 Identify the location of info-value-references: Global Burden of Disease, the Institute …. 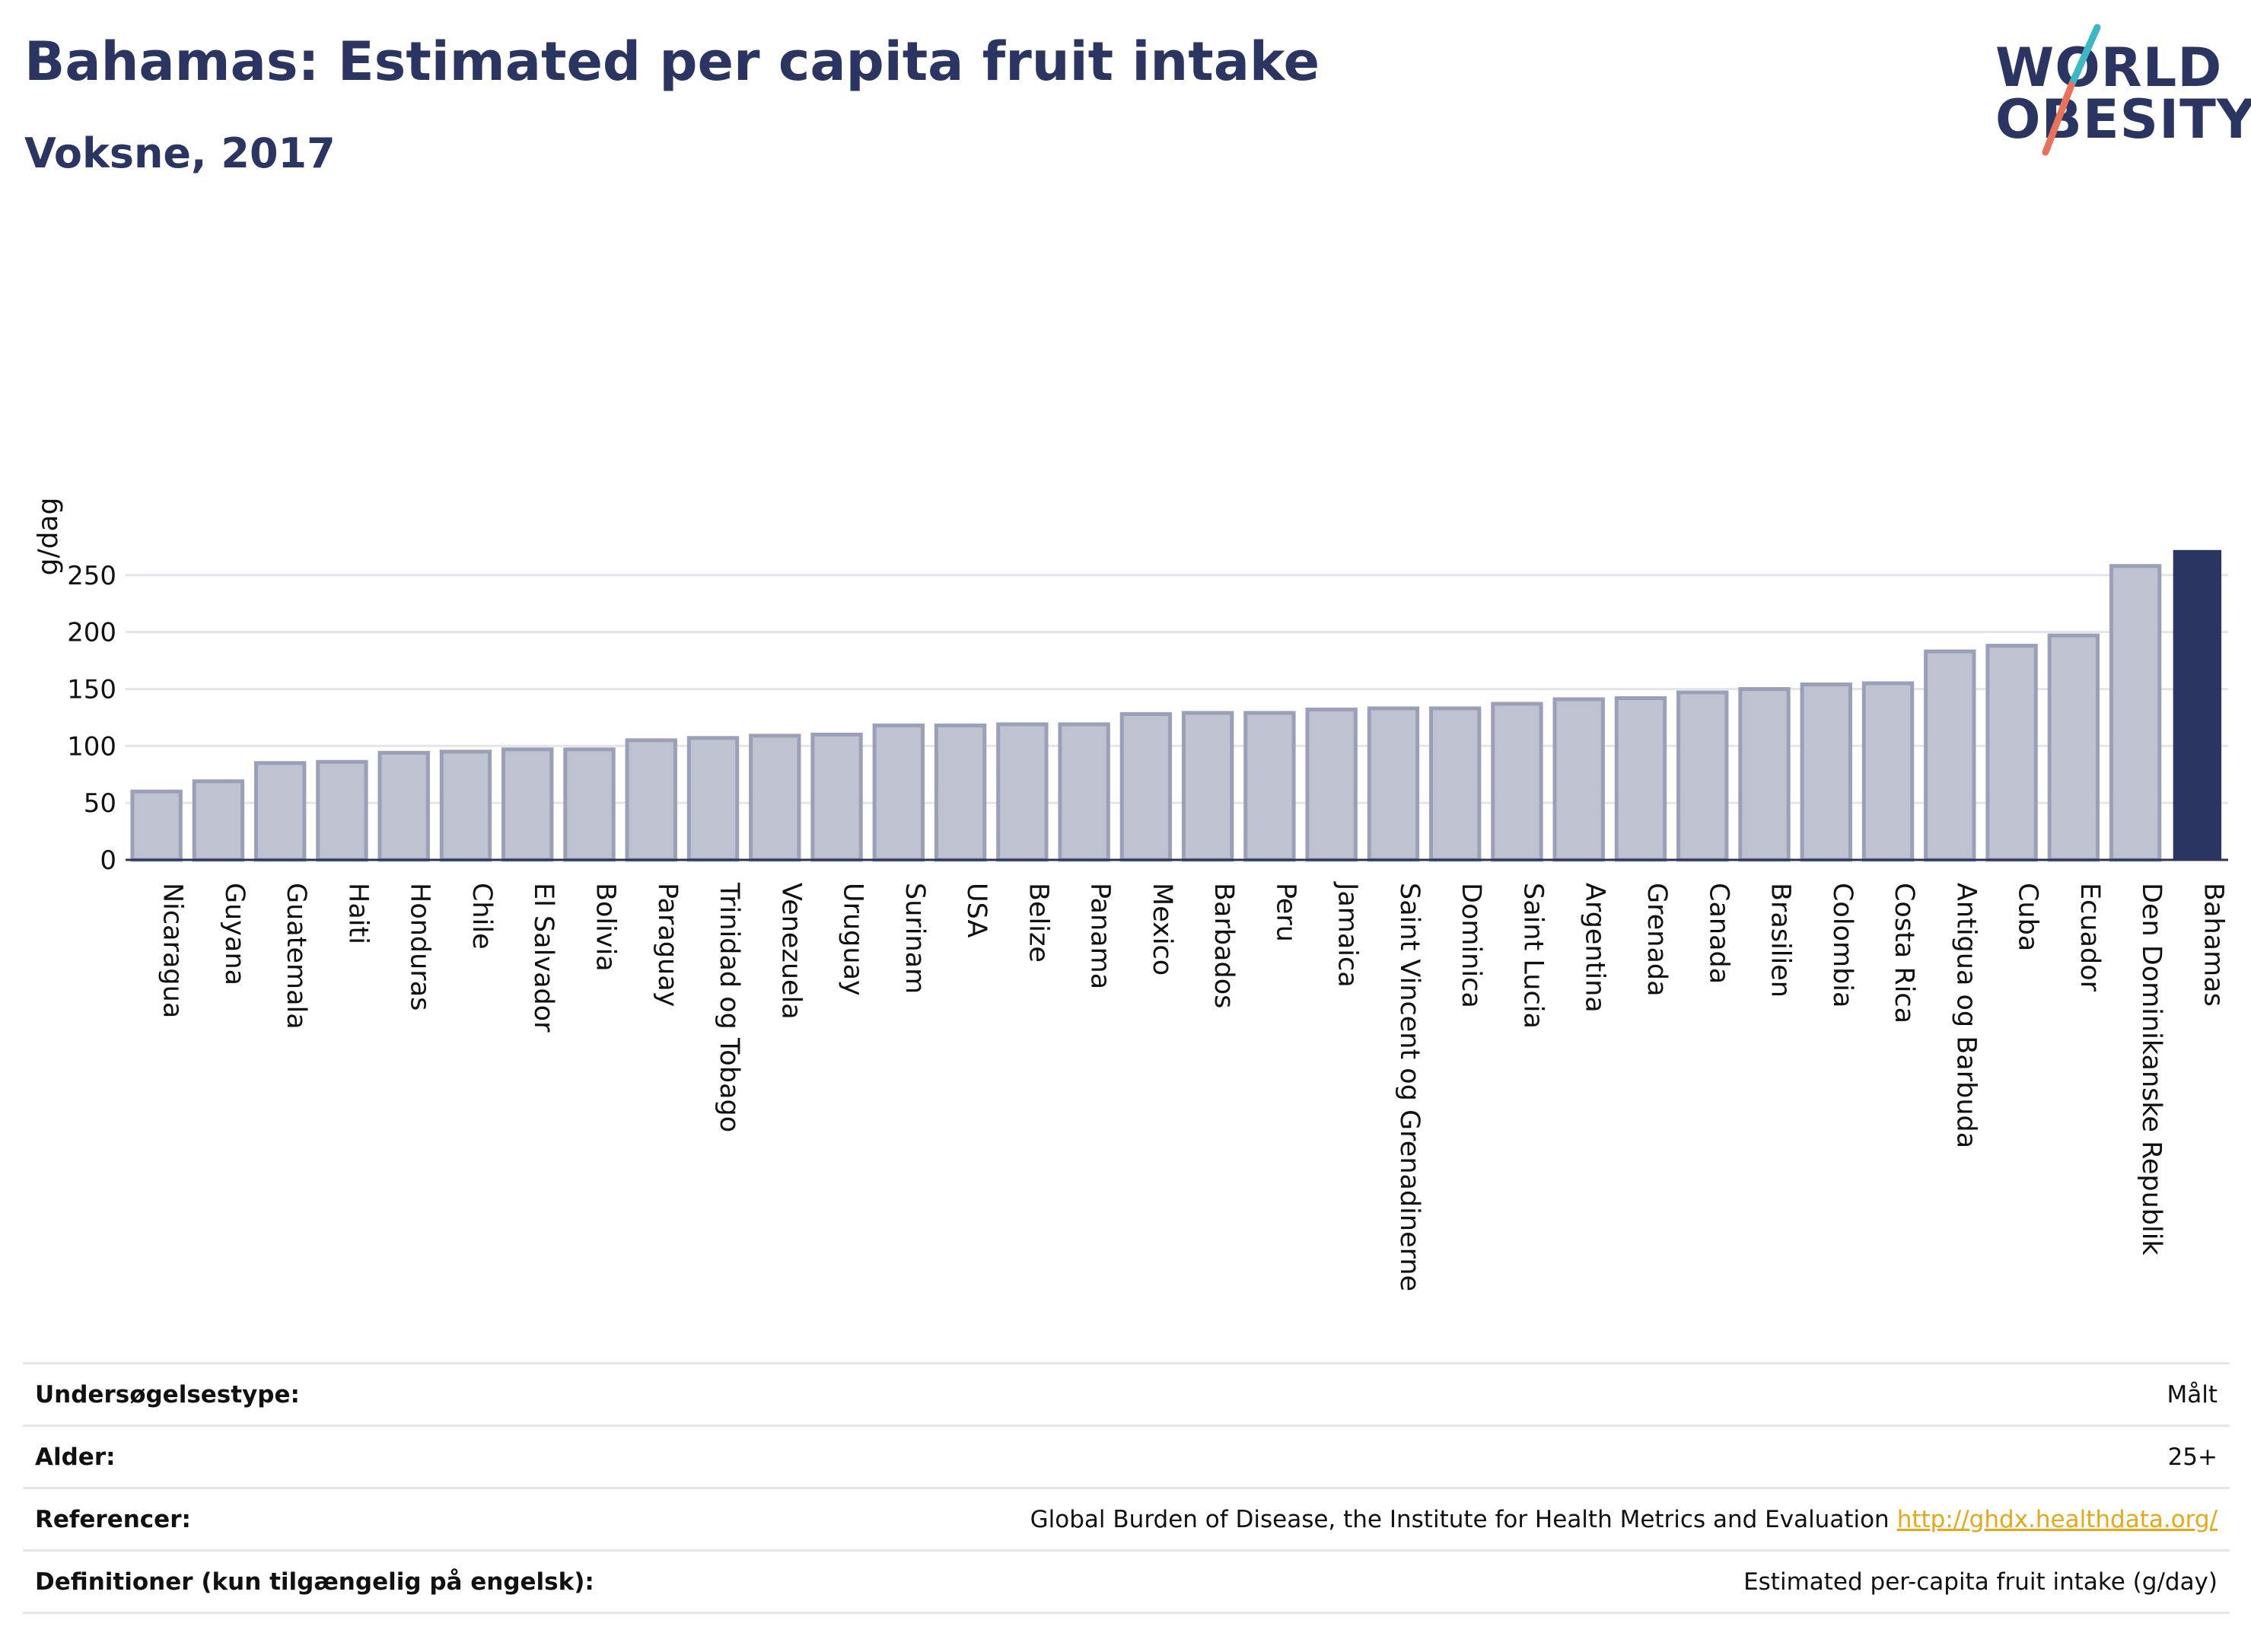
(1482, 1519).